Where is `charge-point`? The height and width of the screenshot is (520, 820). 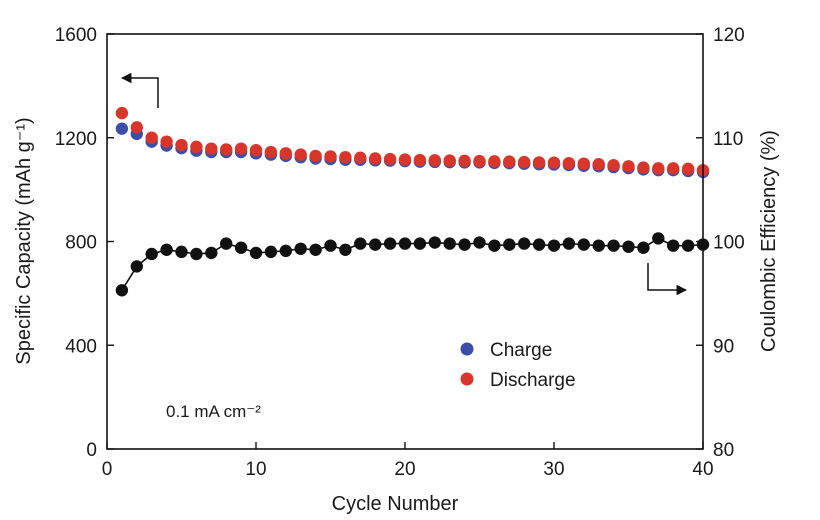
charge-point is located at coordinates (122, 128).